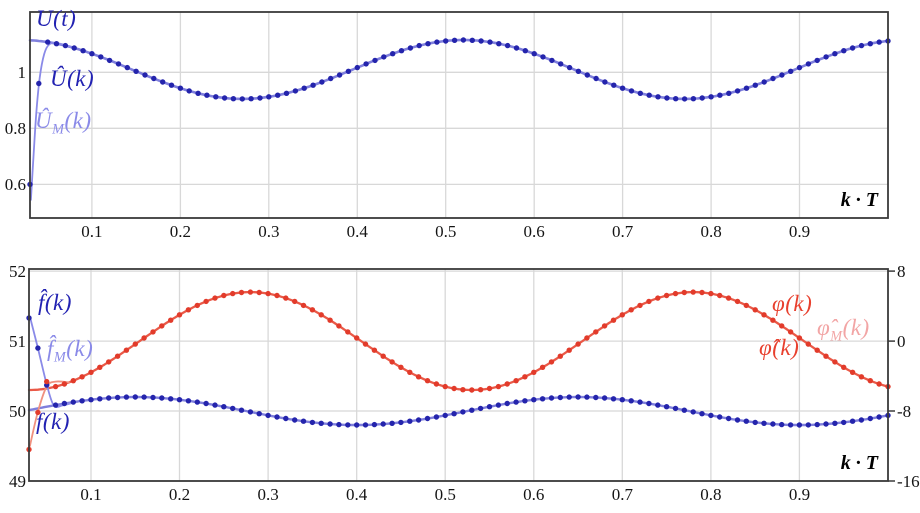 The height and width of the screenshot is (513, 920). Describe the element at coordinates (22, 73) in the screenshot. I see `y-tick-label: 1` at that location.